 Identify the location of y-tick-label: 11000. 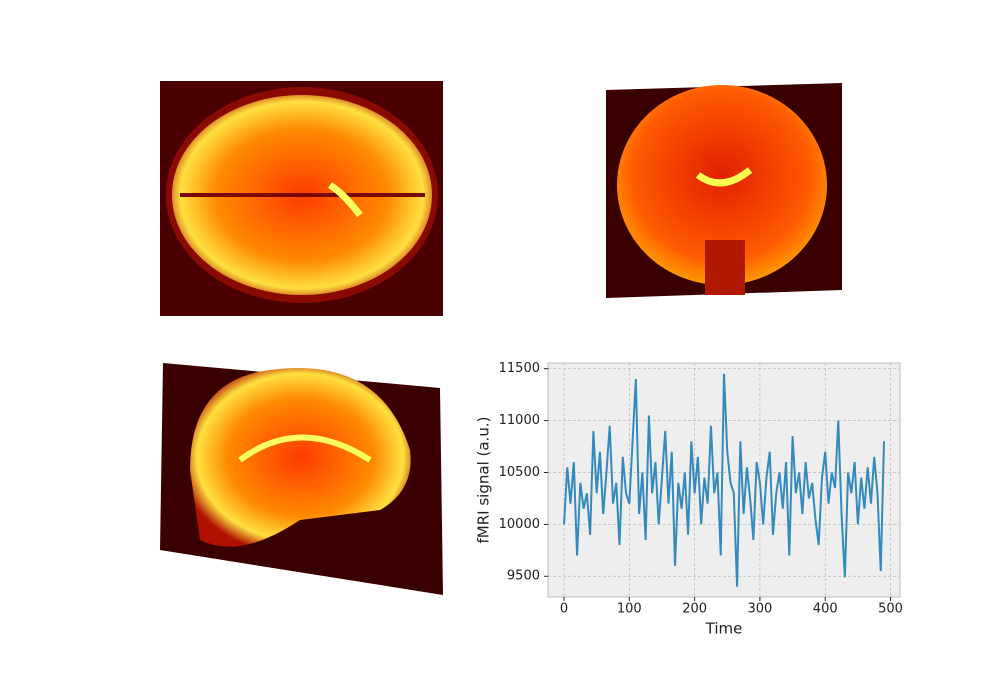
(519, 420).